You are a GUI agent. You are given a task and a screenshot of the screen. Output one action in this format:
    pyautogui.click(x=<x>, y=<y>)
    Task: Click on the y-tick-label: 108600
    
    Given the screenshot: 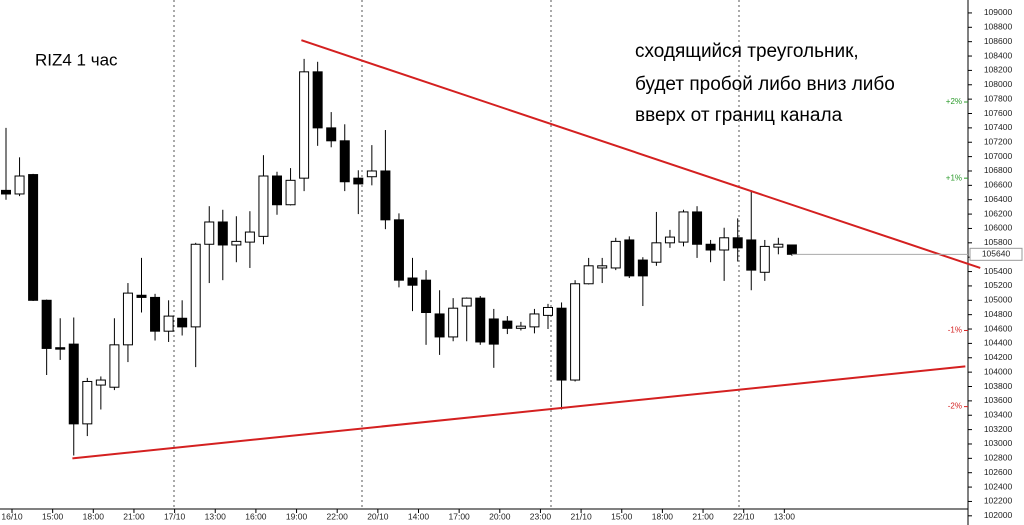 What is the action you would take?
    pyautogui.click(x=998, y=41)
    